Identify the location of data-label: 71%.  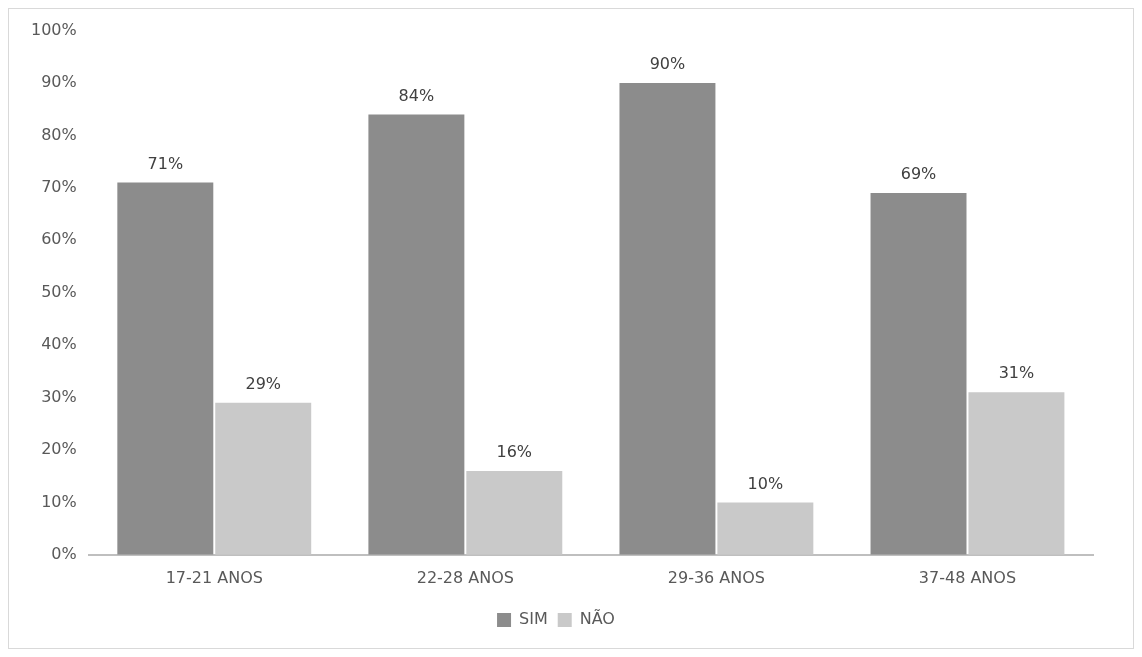
(165, 163).